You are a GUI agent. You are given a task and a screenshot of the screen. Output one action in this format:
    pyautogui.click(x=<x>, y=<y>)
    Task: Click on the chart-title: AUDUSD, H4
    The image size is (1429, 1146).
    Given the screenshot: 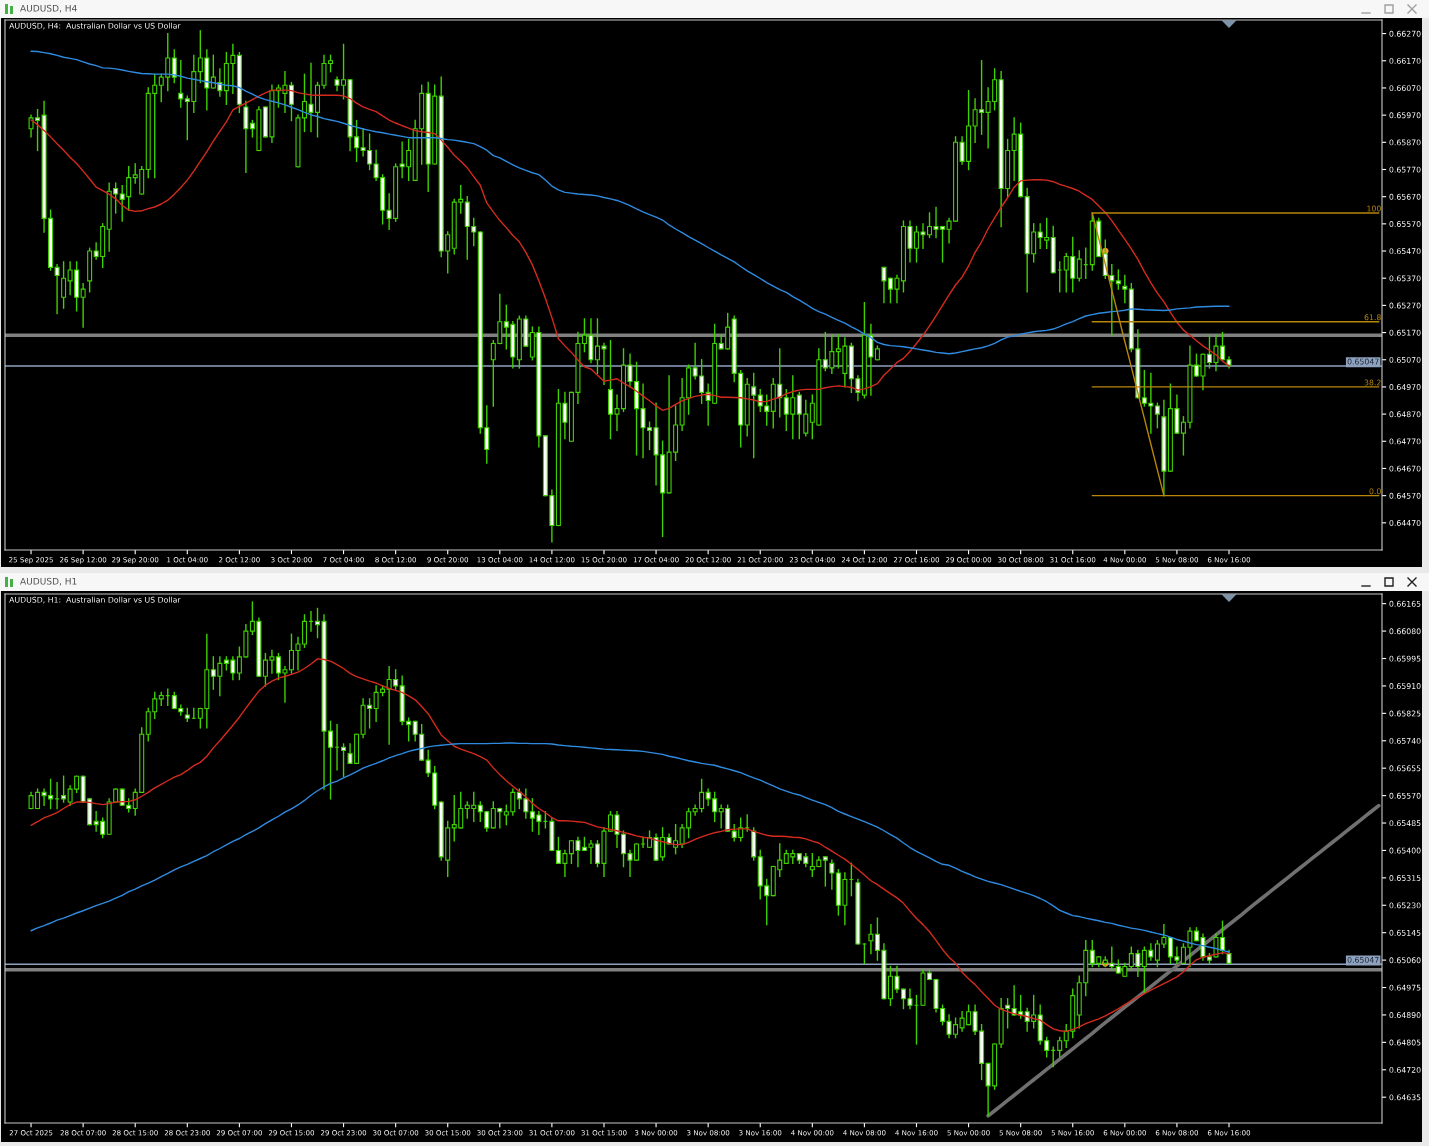 What is the action you would take?
    pyautogui.click(x=48, y=8)
    